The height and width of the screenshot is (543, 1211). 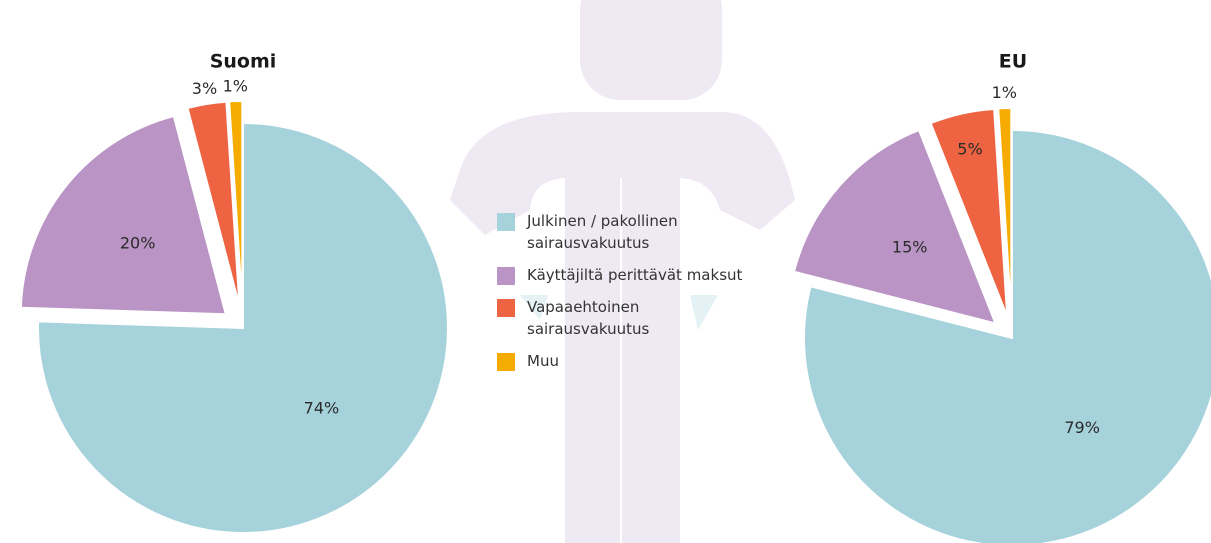 I want to click on chart-title: Suomi, so click(x=243, y=62).